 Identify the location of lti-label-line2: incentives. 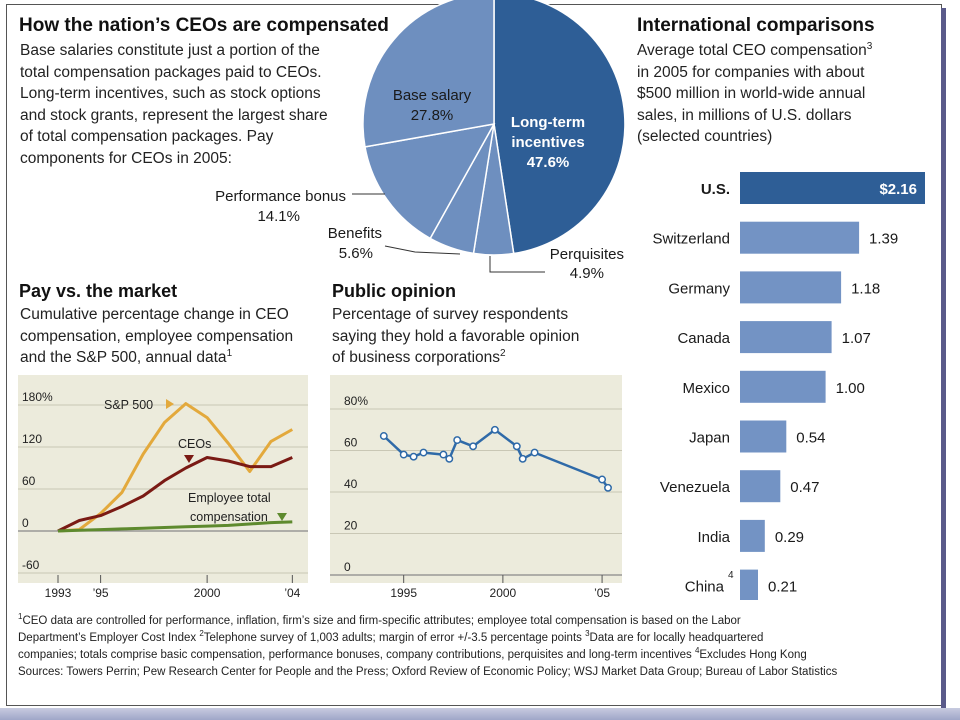
(547, 142).